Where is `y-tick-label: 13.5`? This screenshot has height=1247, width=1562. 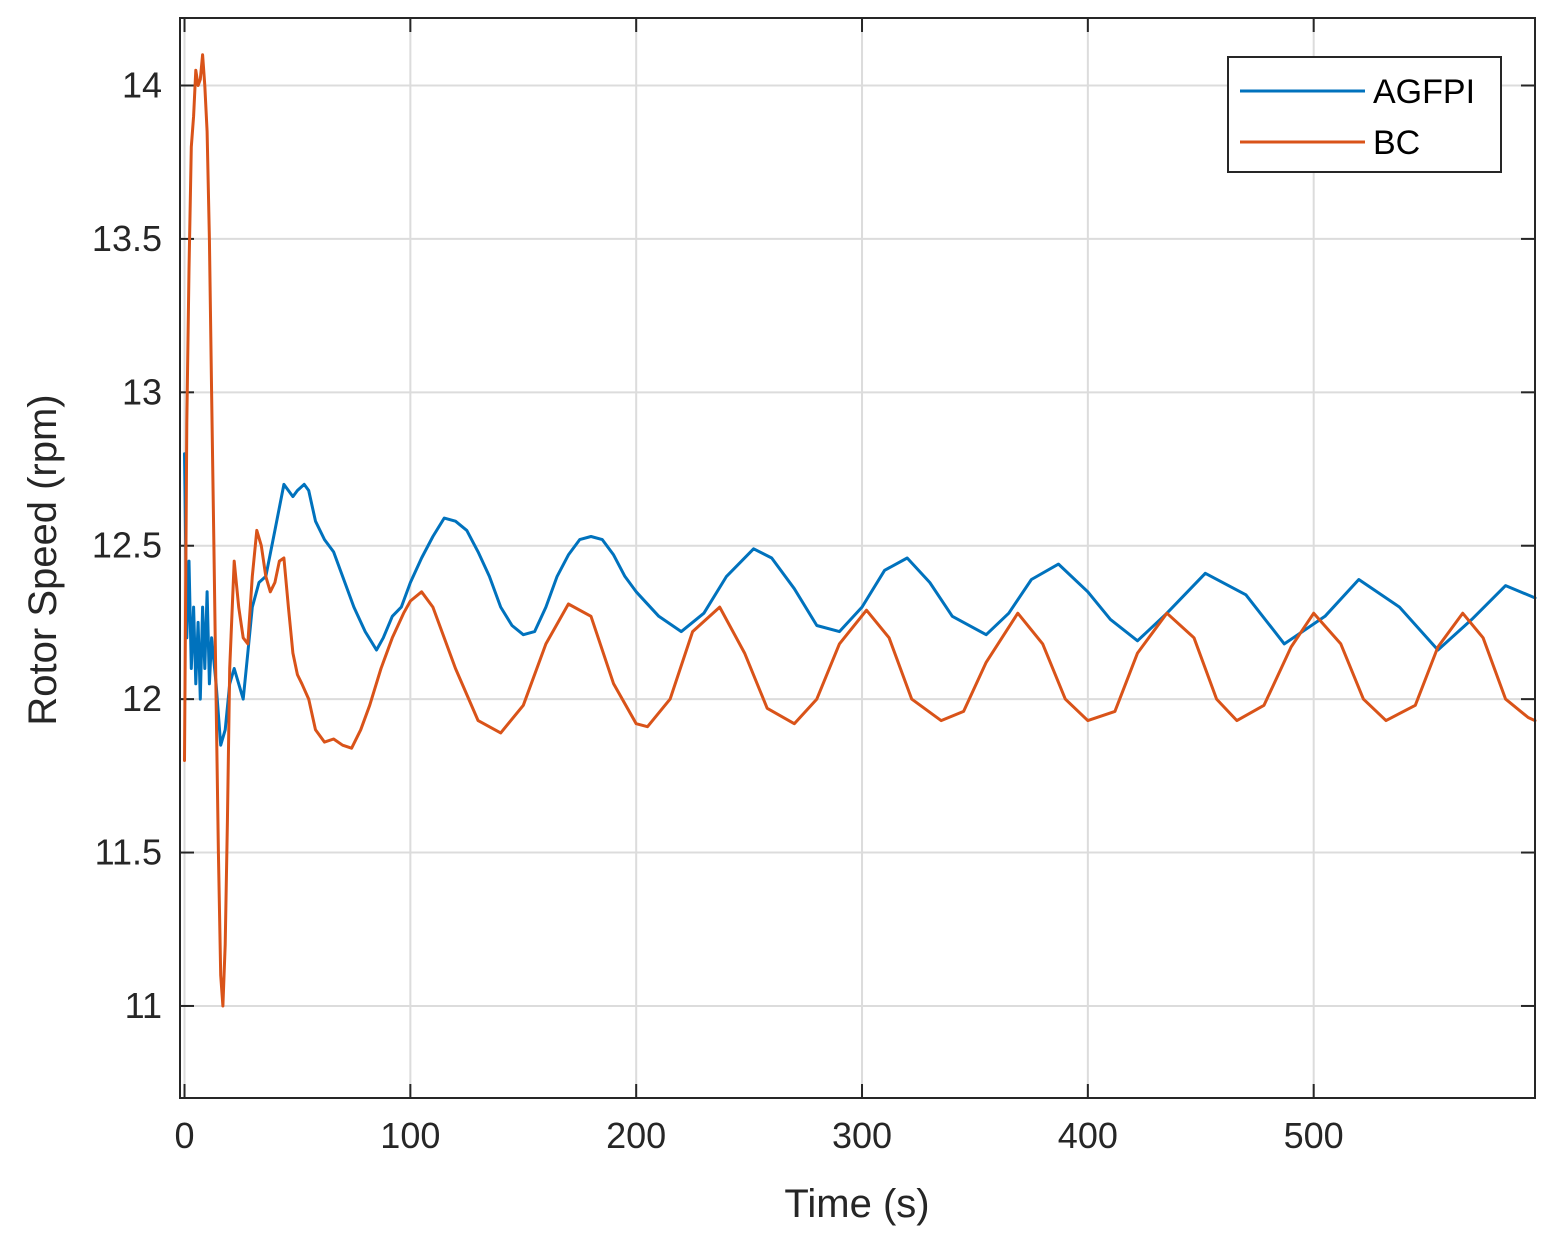 y-tick-label: 13.5 is located at coordinates (127, 238).